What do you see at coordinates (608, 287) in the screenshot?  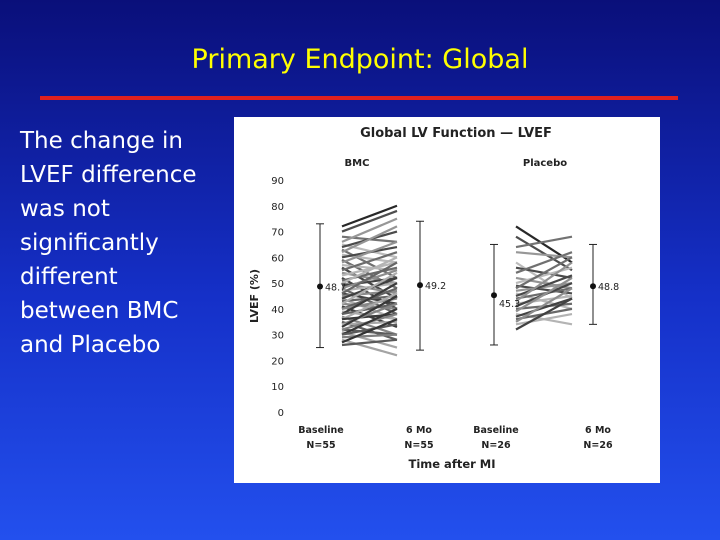 I see `mean-value-label: 48.8` at bounding box center [608, 287].